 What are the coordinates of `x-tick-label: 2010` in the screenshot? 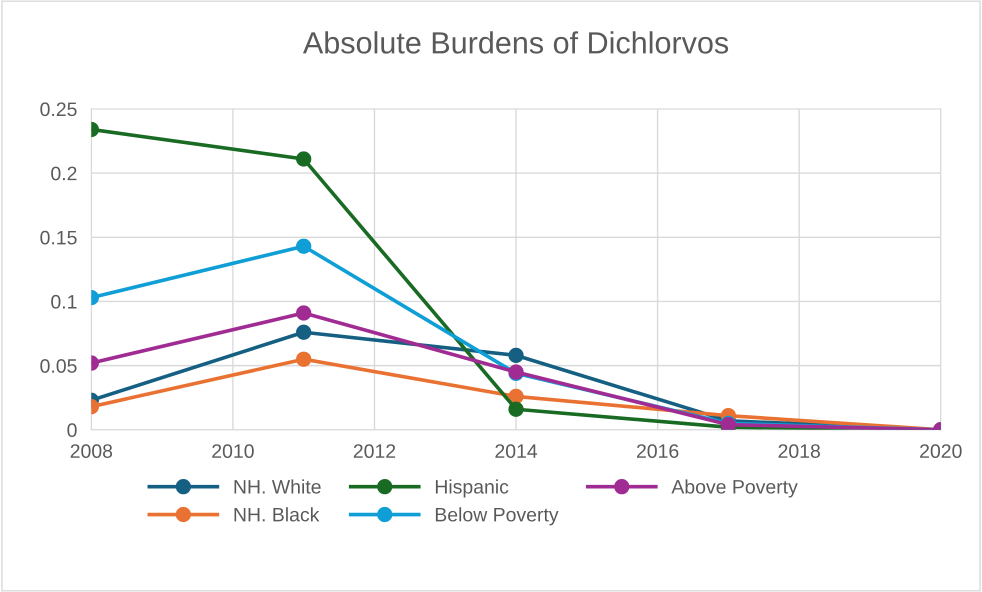 It's located at (233, 451).